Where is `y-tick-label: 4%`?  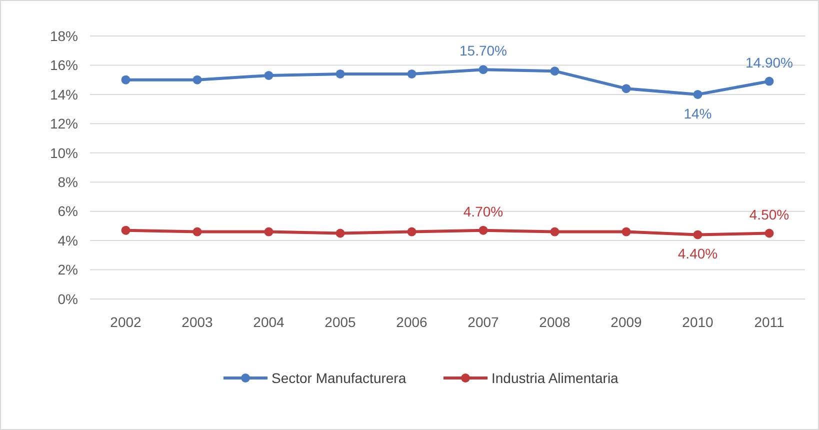 y-tick-label: 4% is located at coordinates (68, 240).